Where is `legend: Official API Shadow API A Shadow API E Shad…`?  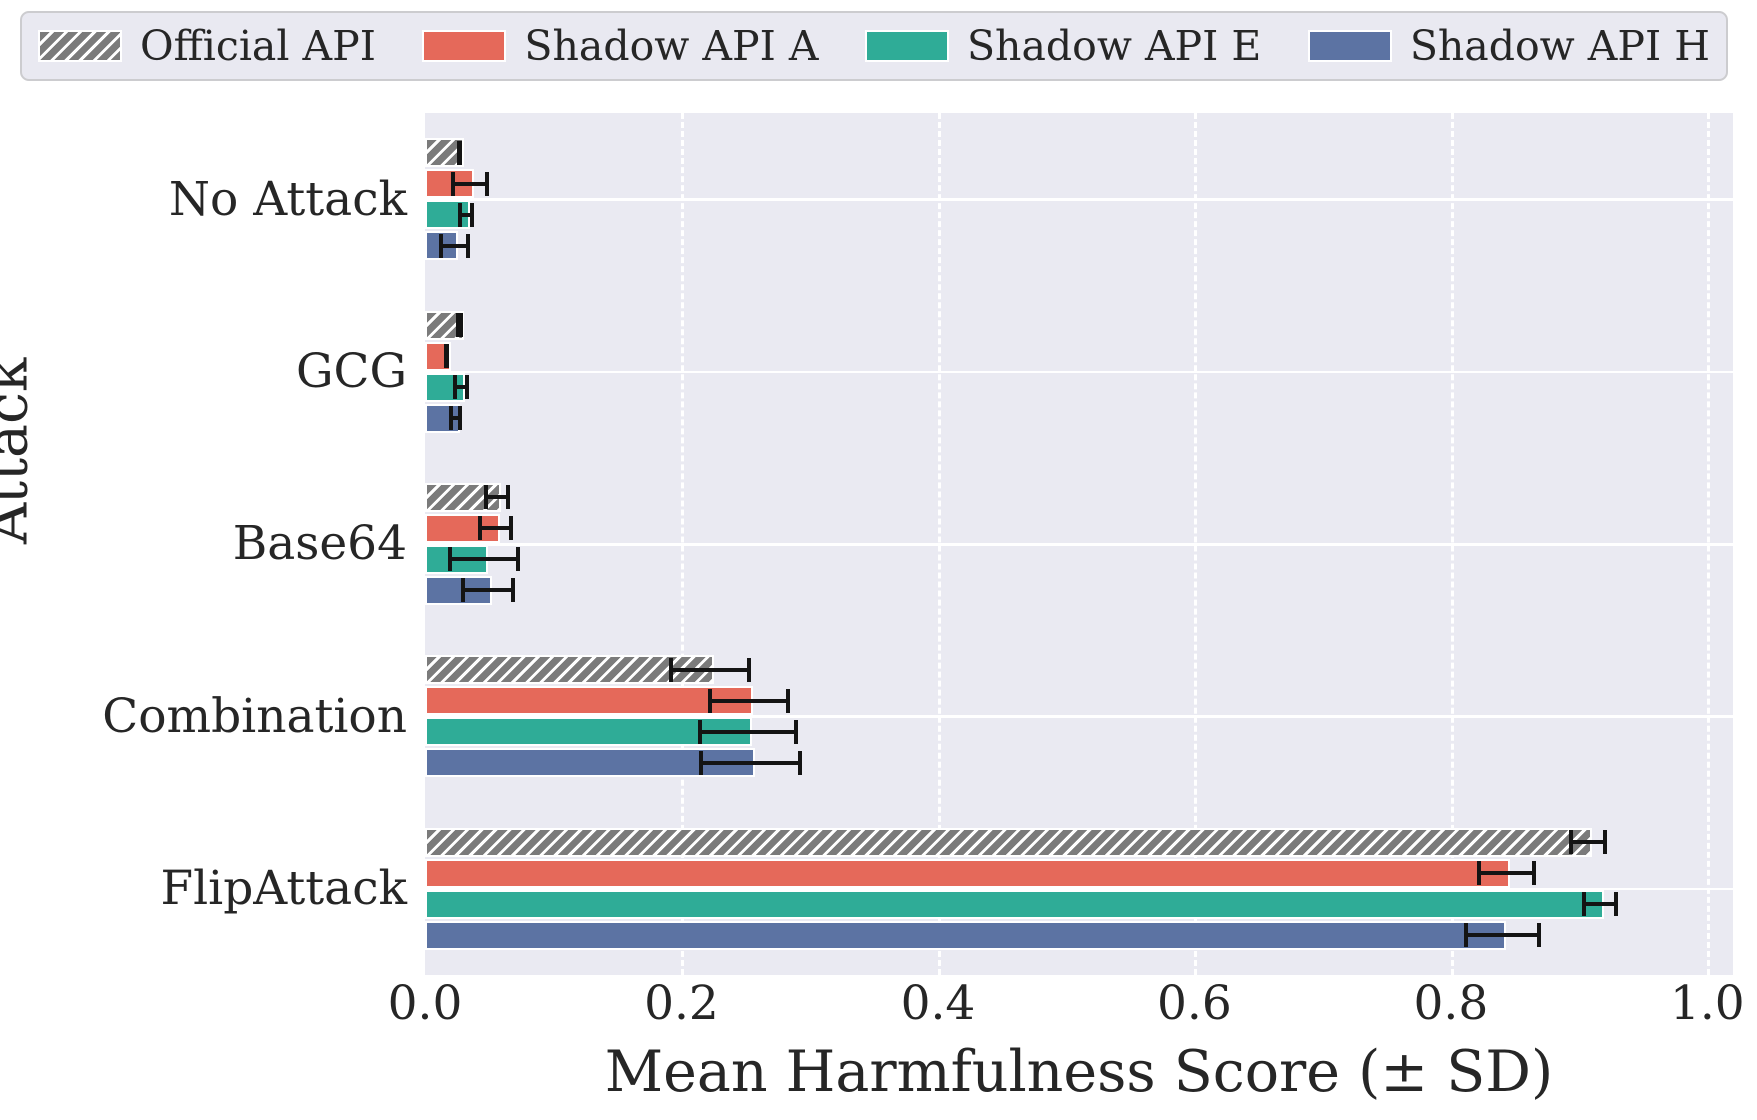
legend: Official API Shadow API A Shadow API E Shad… is located at coordinates (874, 46).